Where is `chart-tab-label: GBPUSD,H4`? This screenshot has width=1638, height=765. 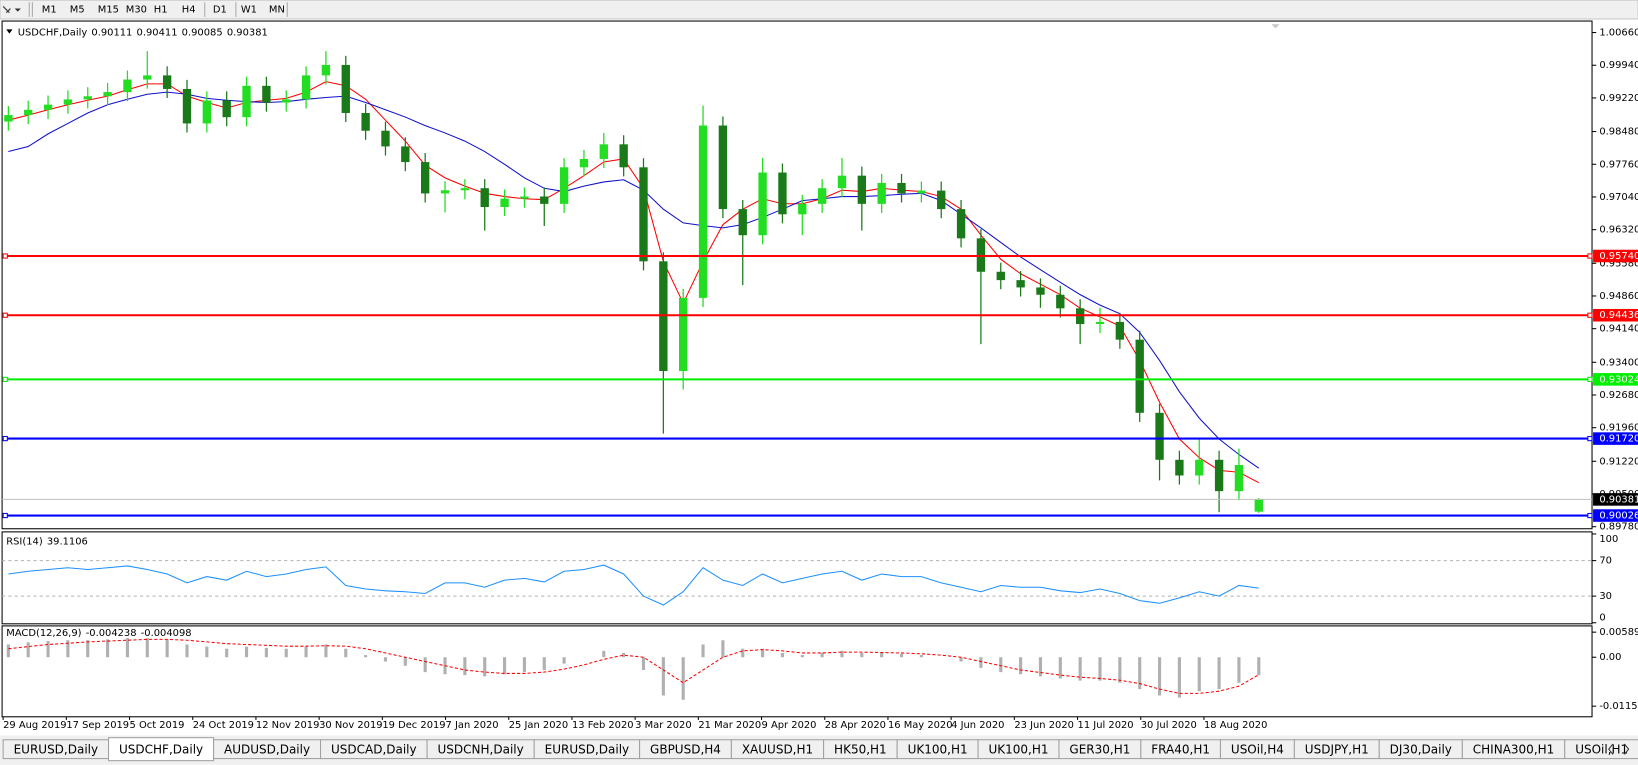 chart-tab-label: GBPUSD,H4 is located at coordinates (685, 750).